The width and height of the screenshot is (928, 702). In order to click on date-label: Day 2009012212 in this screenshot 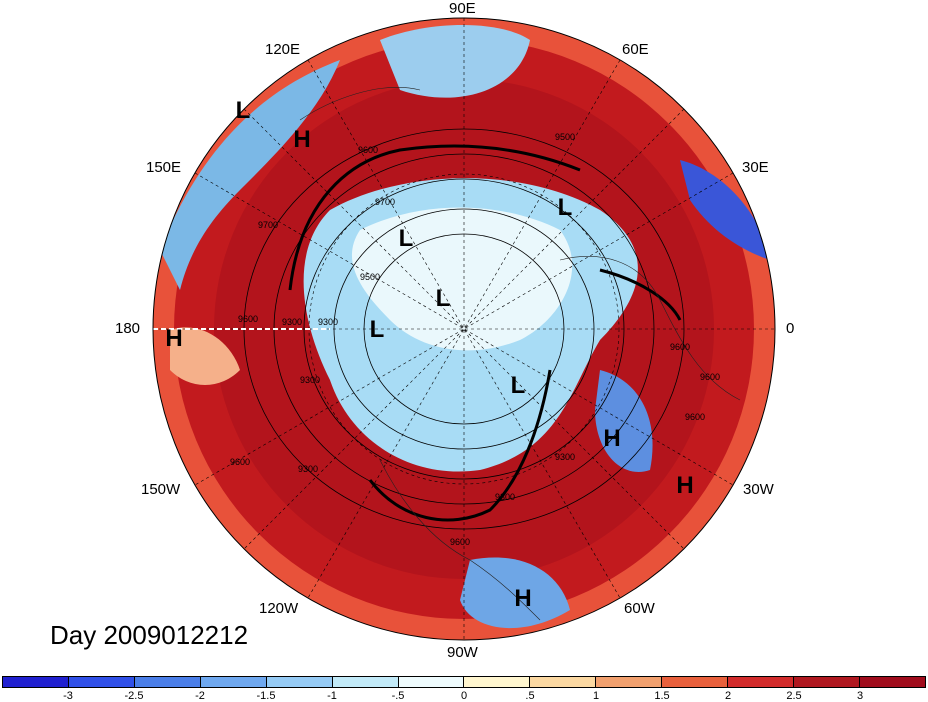, I will do `click(149, 635)`.